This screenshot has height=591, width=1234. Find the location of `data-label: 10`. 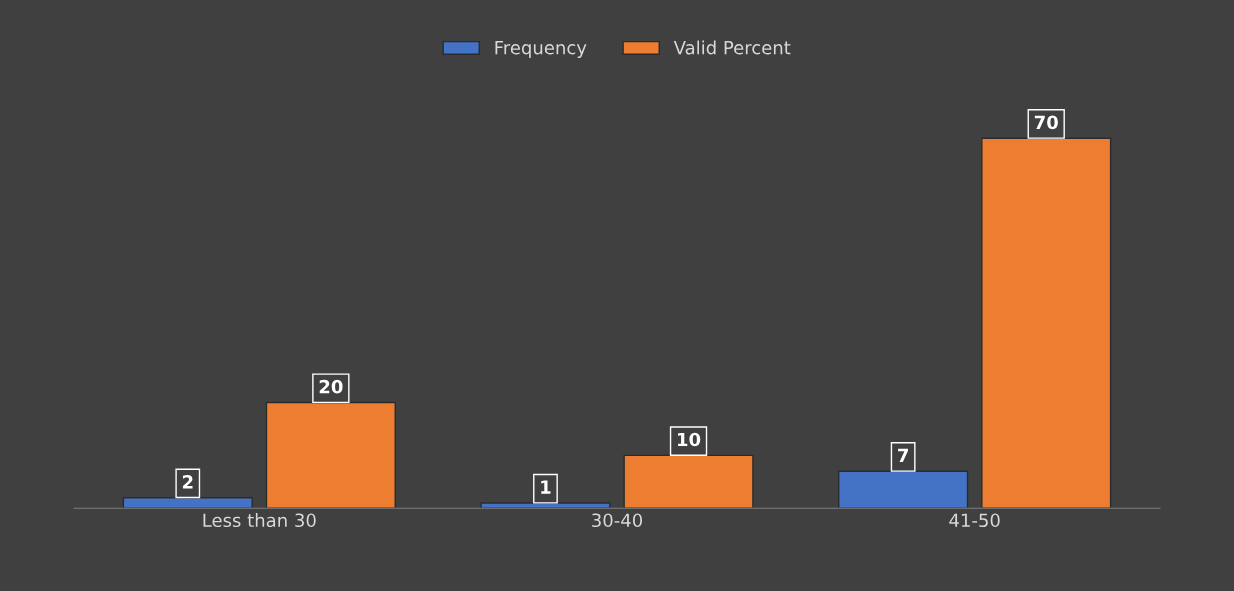

data-label: 10 is located at coordinates (689, 439).